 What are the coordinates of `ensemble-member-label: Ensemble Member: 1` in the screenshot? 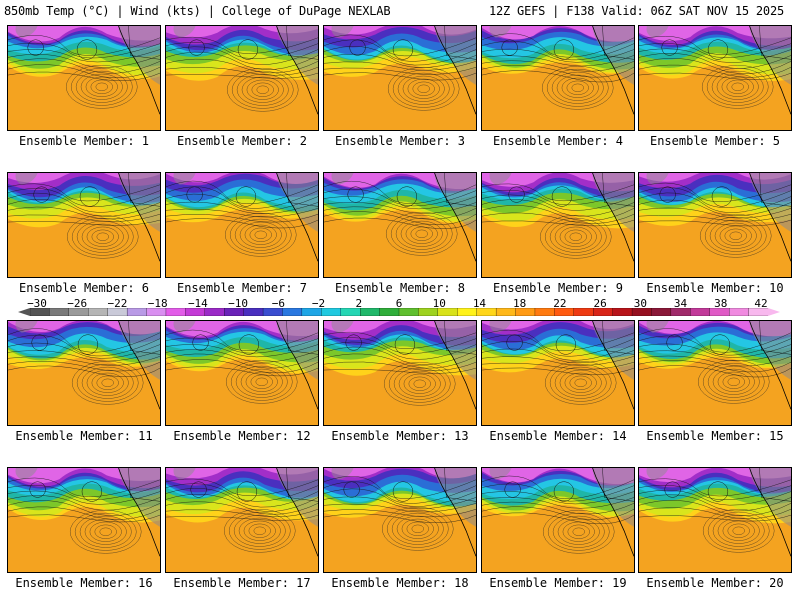 It's located at (84, 141).